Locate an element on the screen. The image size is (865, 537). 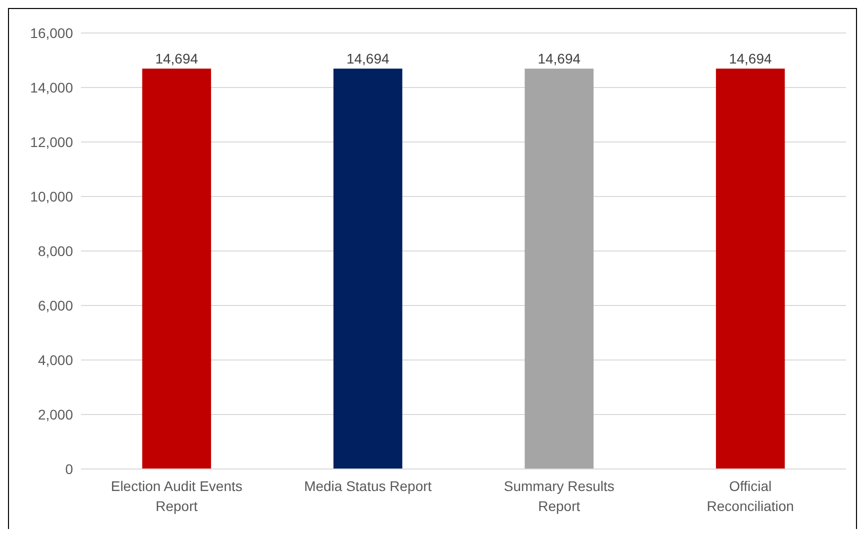
y-tick-label: 4,000 is located at coordinates (56, 360).